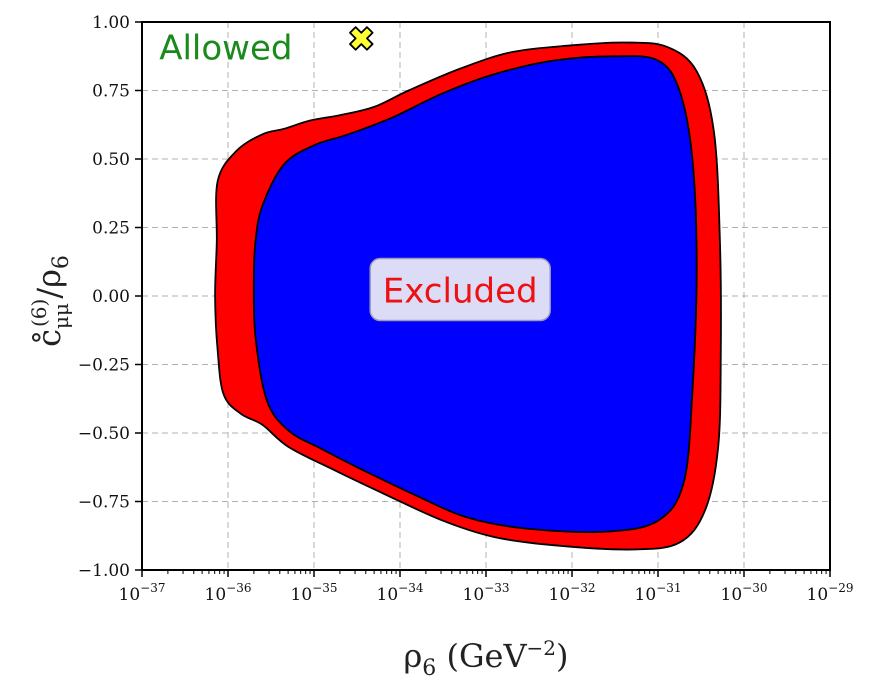 The image size is (872, 688). Describe the element at coordinates (111, 160) in the screenshot. I see `y-tick-label: 0.50` at that location.